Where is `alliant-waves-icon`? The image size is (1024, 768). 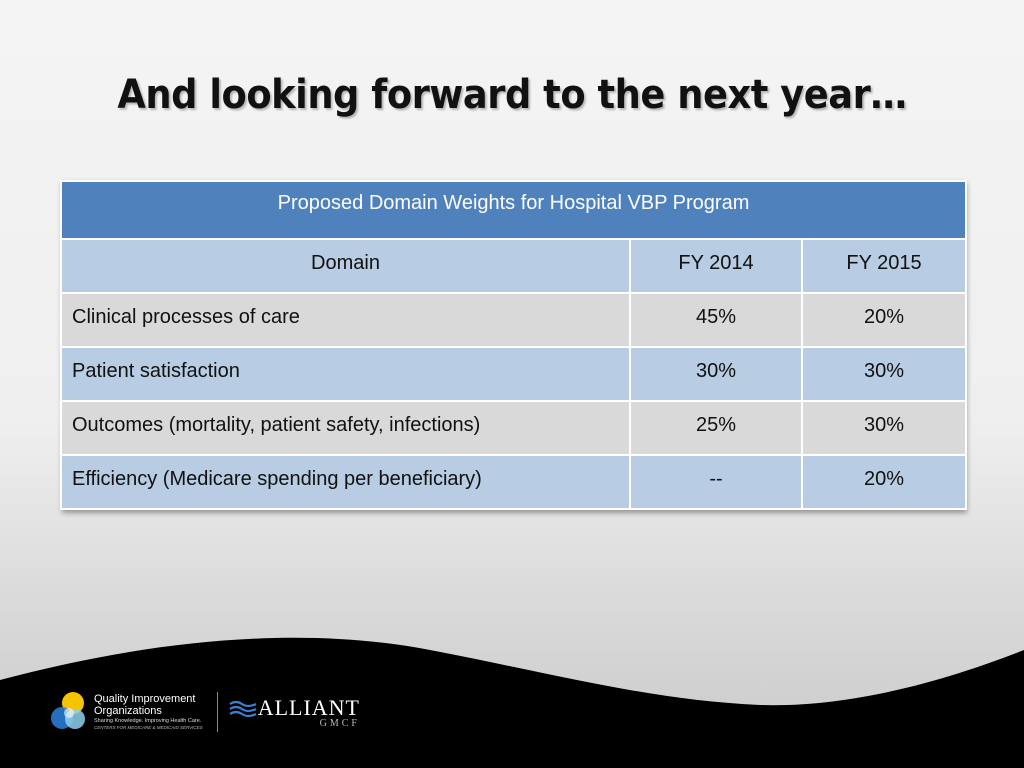 alliant-waves-icon is located at coordinates (243, 708).